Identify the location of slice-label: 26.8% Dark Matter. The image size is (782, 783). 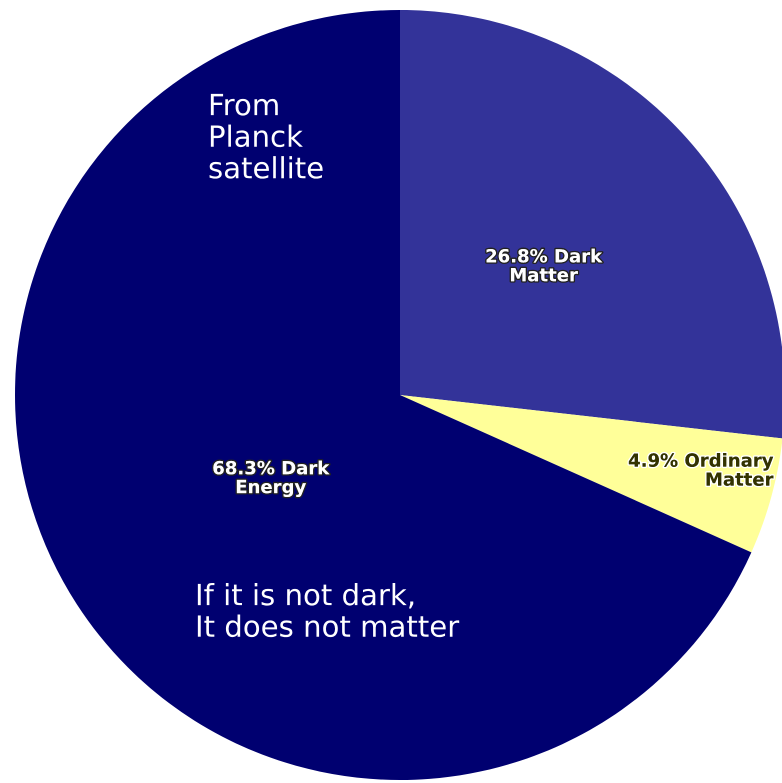
(544, 265).